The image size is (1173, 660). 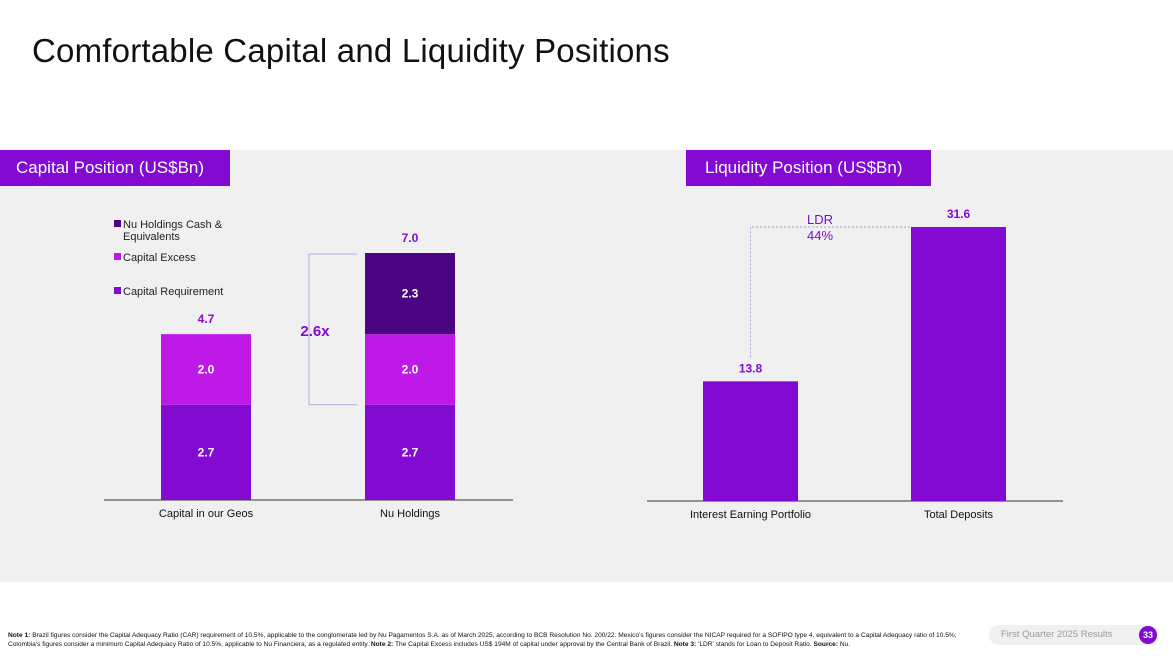 What do you see at coordinates (830, 292) in the screenshot?
I see `ldr-connector-line` at bounding box center [830, 292].